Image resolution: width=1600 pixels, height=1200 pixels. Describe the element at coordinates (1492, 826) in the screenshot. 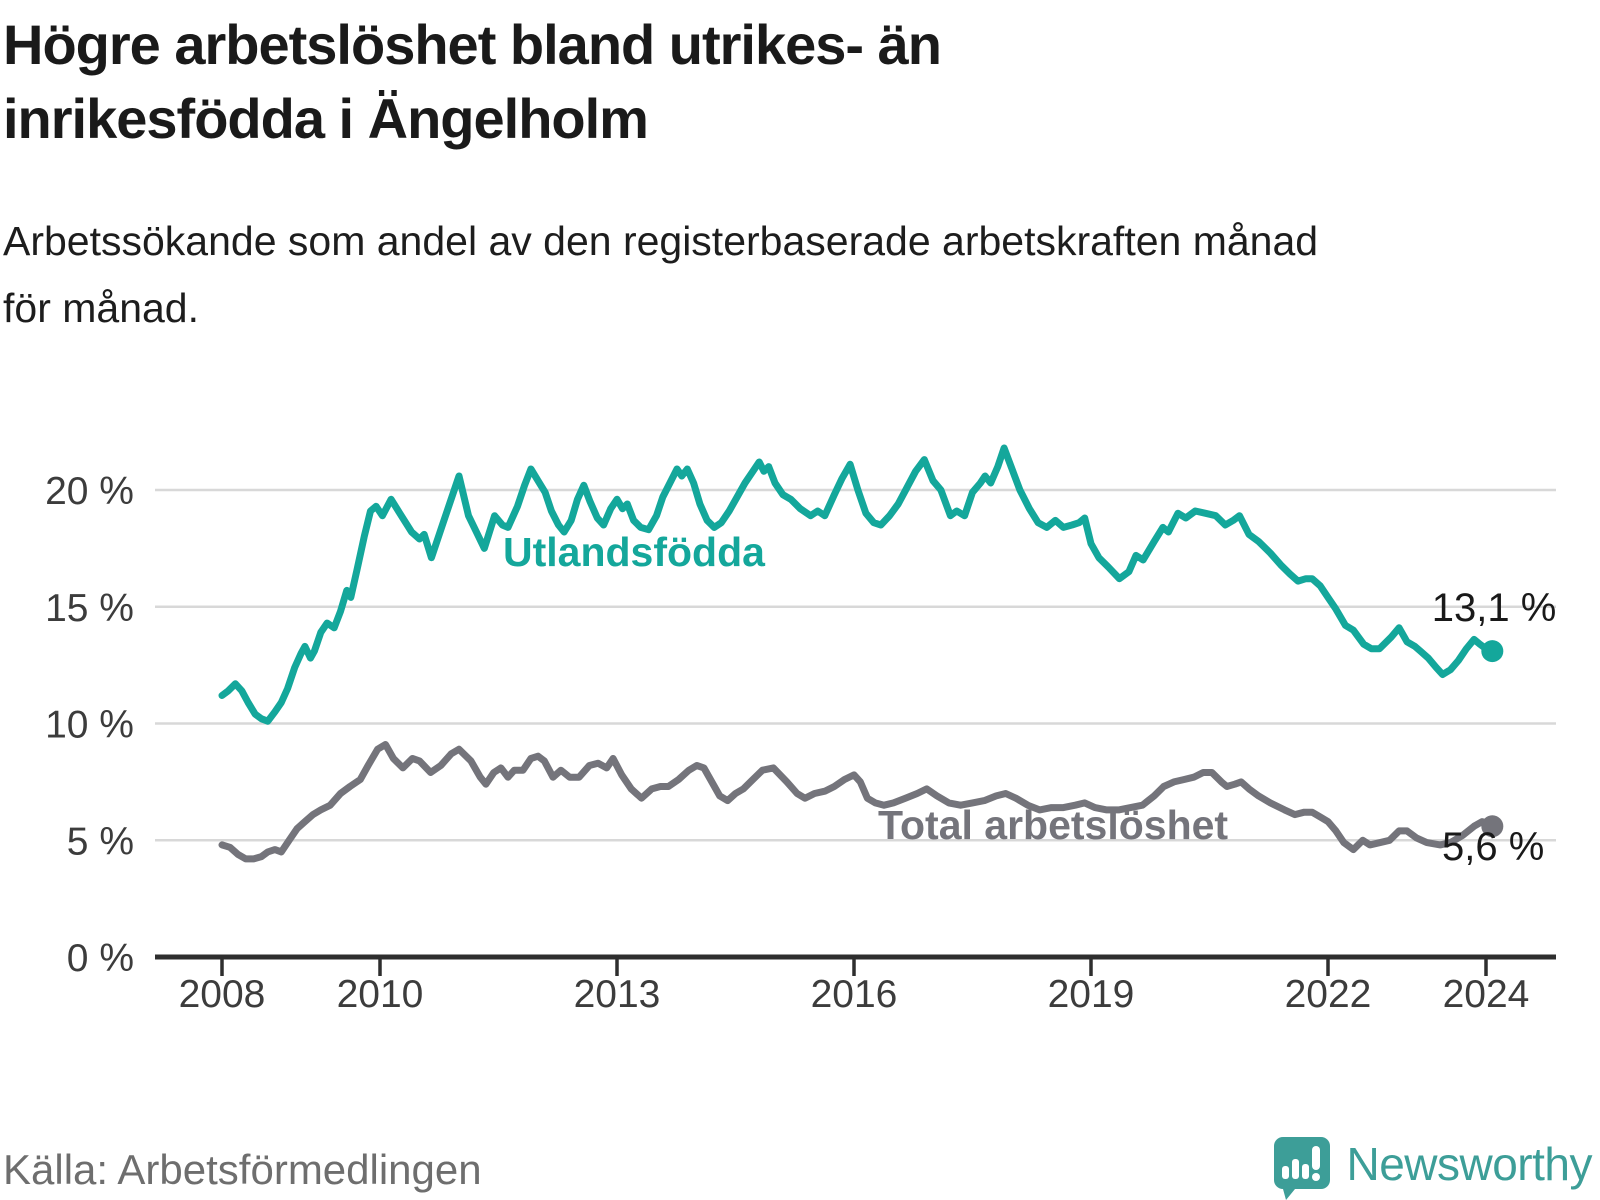

I see `end-dot-total-arbetsloshet` at that location.